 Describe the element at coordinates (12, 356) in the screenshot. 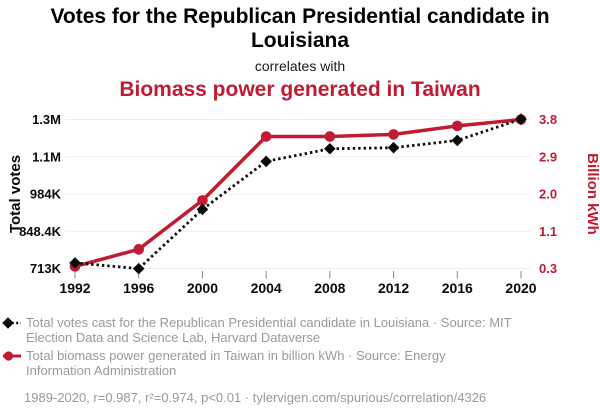

I see `red-circle-solid-line-icon` at that location.